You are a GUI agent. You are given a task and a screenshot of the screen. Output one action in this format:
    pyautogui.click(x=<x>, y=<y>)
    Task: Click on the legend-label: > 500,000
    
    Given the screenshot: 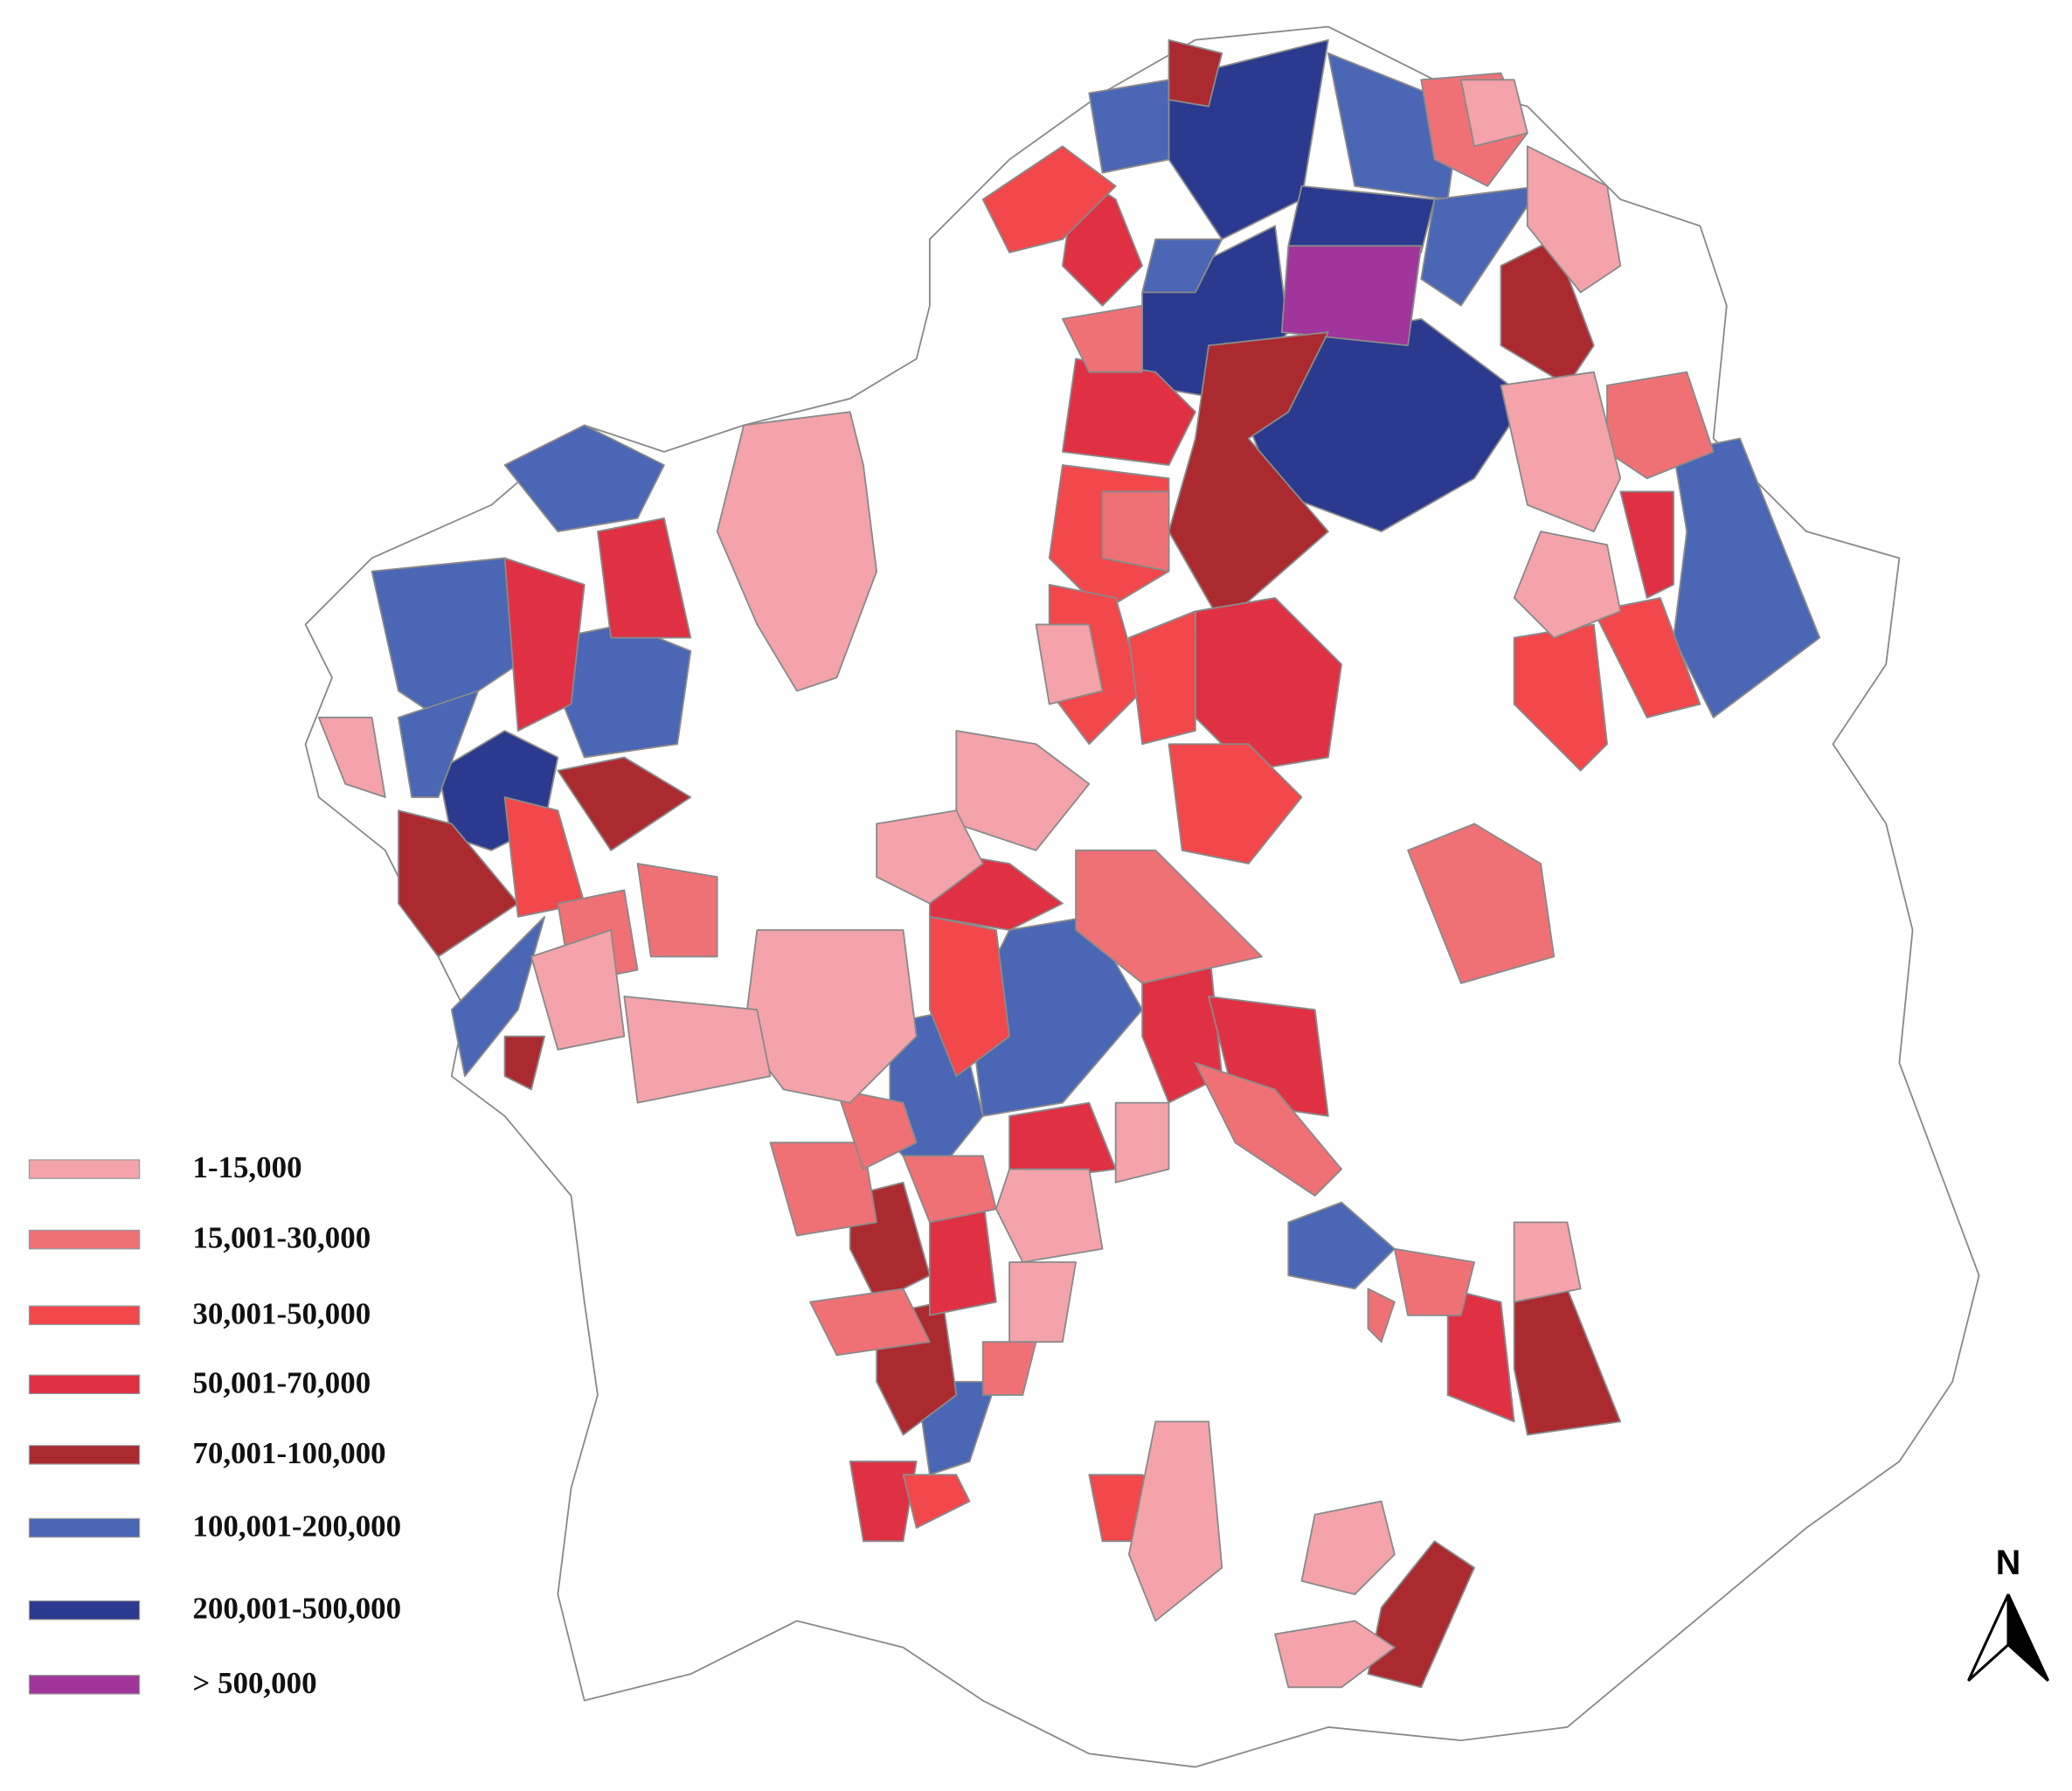 What is the action you would take?
    pyautogui.click(x=254, y=1683)
    